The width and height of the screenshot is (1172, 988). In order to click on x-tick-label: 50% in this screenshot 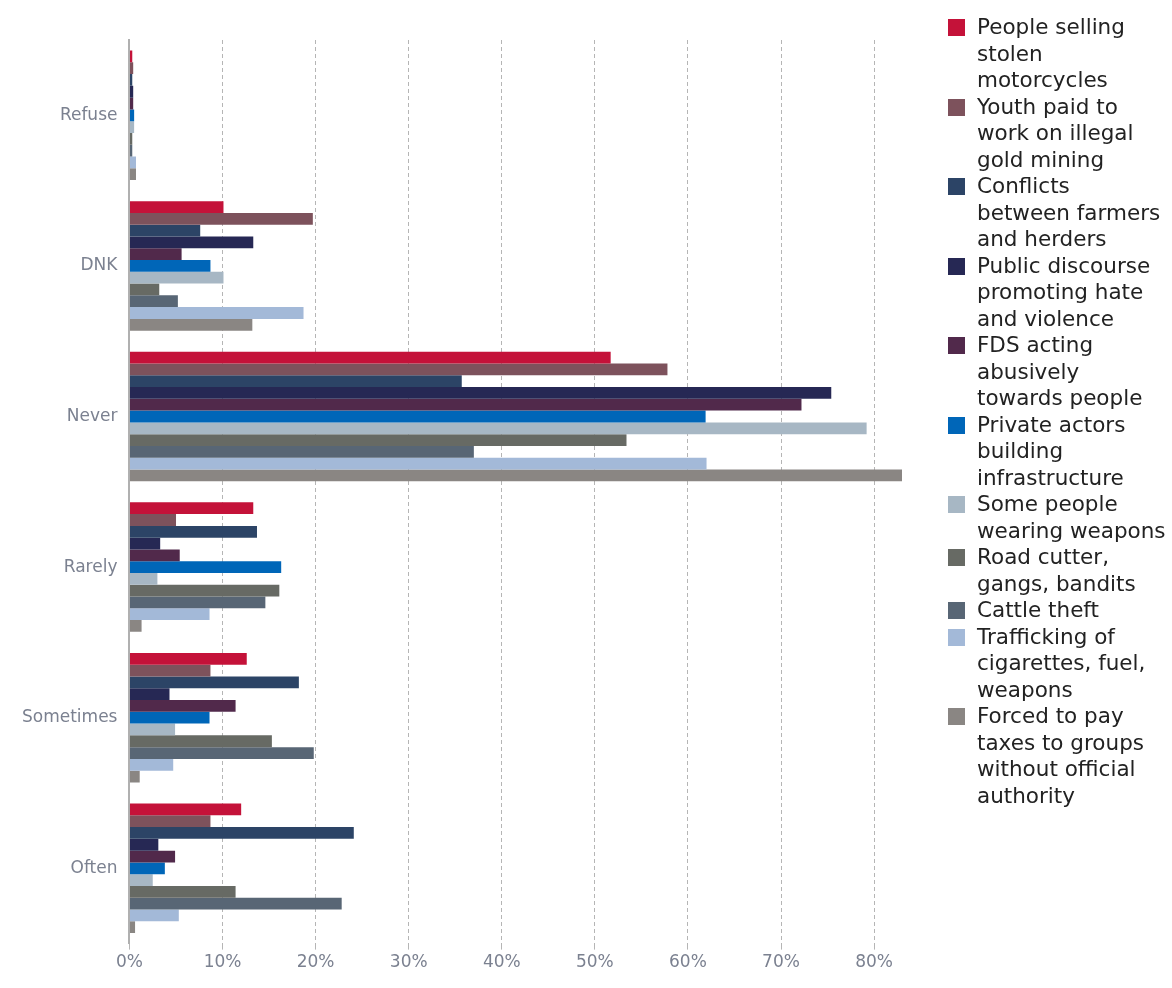, I will do `click(594, 961)`.